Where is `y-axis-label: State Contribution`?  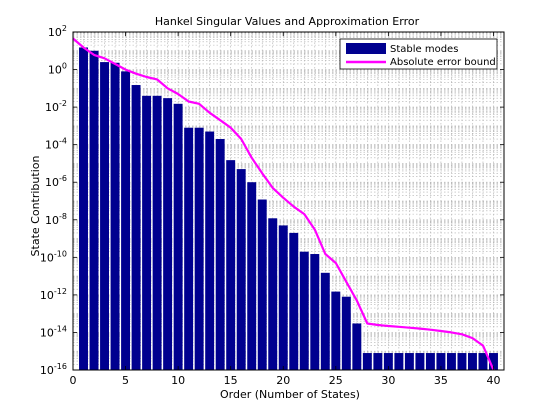
y-axis-label: State Contribution is located at coordinates (35, 206).